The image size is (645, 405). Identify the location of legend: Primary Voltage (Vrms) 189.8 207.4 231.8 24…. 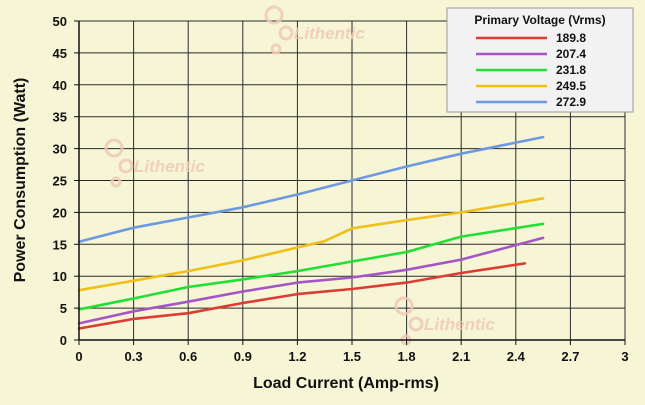
(540, 60).